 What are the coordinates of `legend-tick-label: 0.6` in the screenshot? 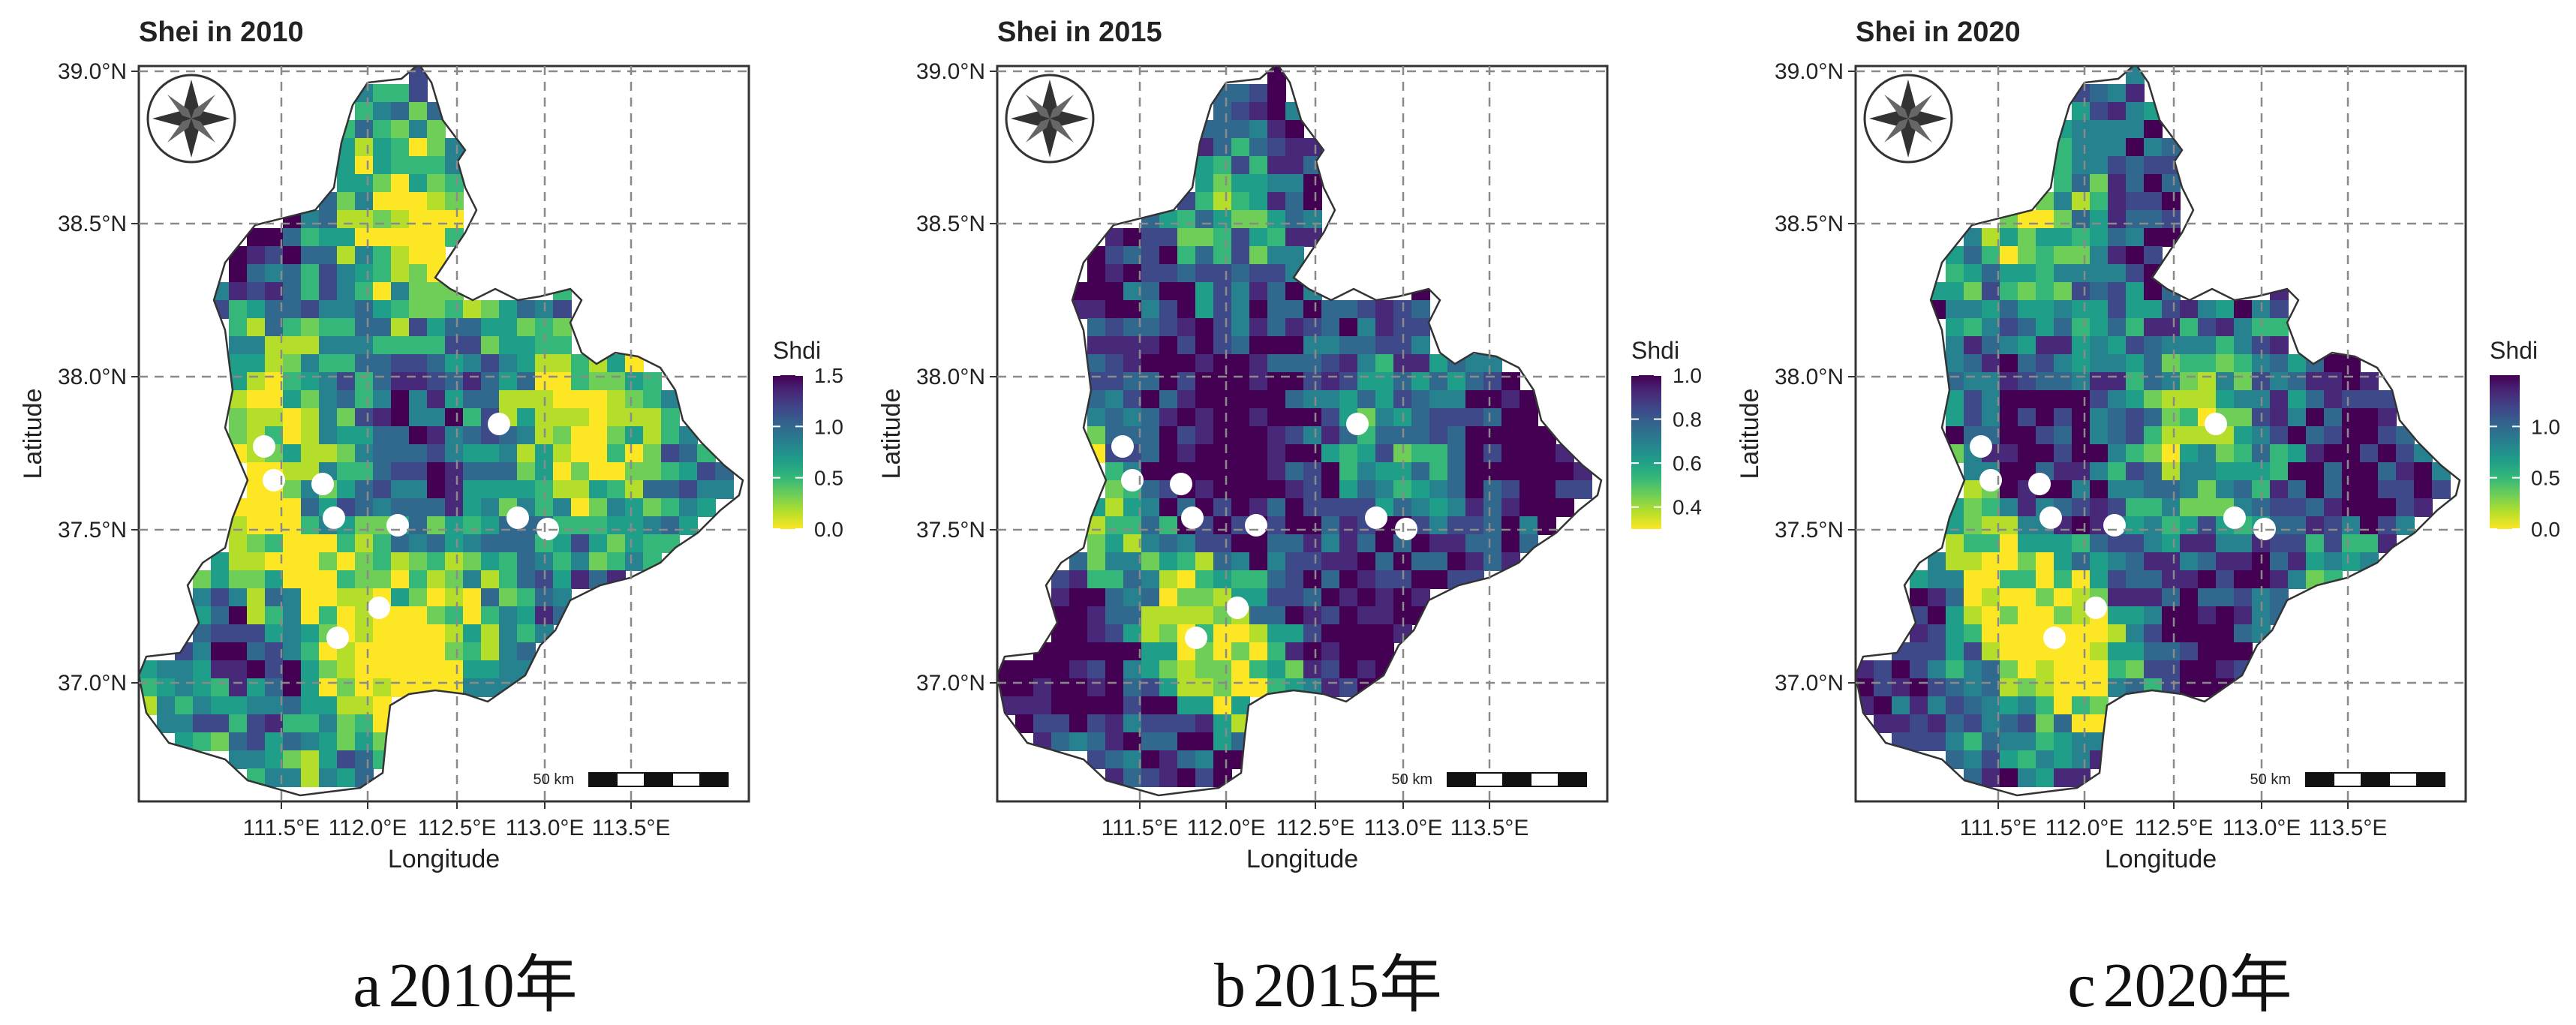 It's located at (1687, 463).